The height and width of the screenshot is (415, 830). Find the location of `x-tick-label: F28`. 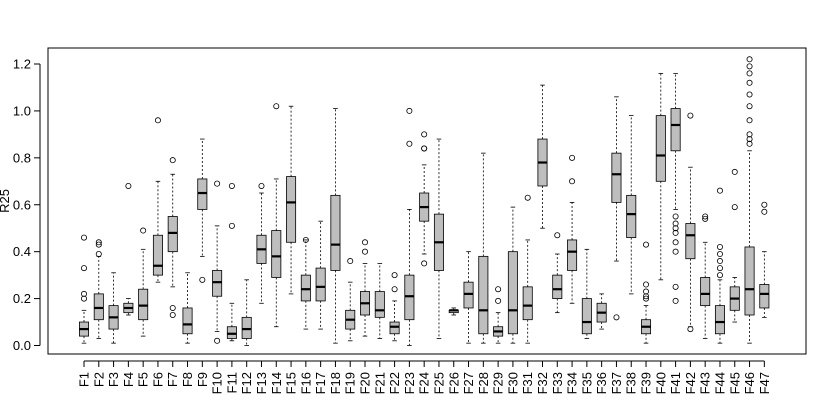

x-tick-label: F28 is located at coordinates (483, 383).